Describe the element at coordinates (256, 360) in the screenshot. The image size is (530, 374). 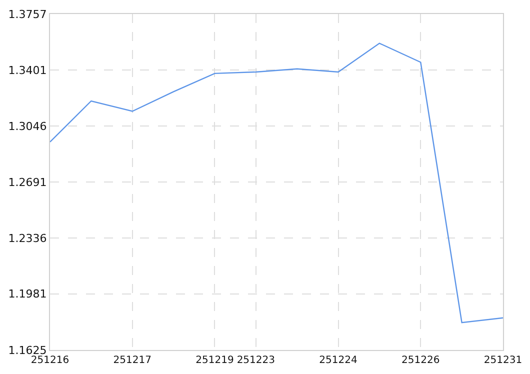
I see `x-tick-label: 251223` at that location.